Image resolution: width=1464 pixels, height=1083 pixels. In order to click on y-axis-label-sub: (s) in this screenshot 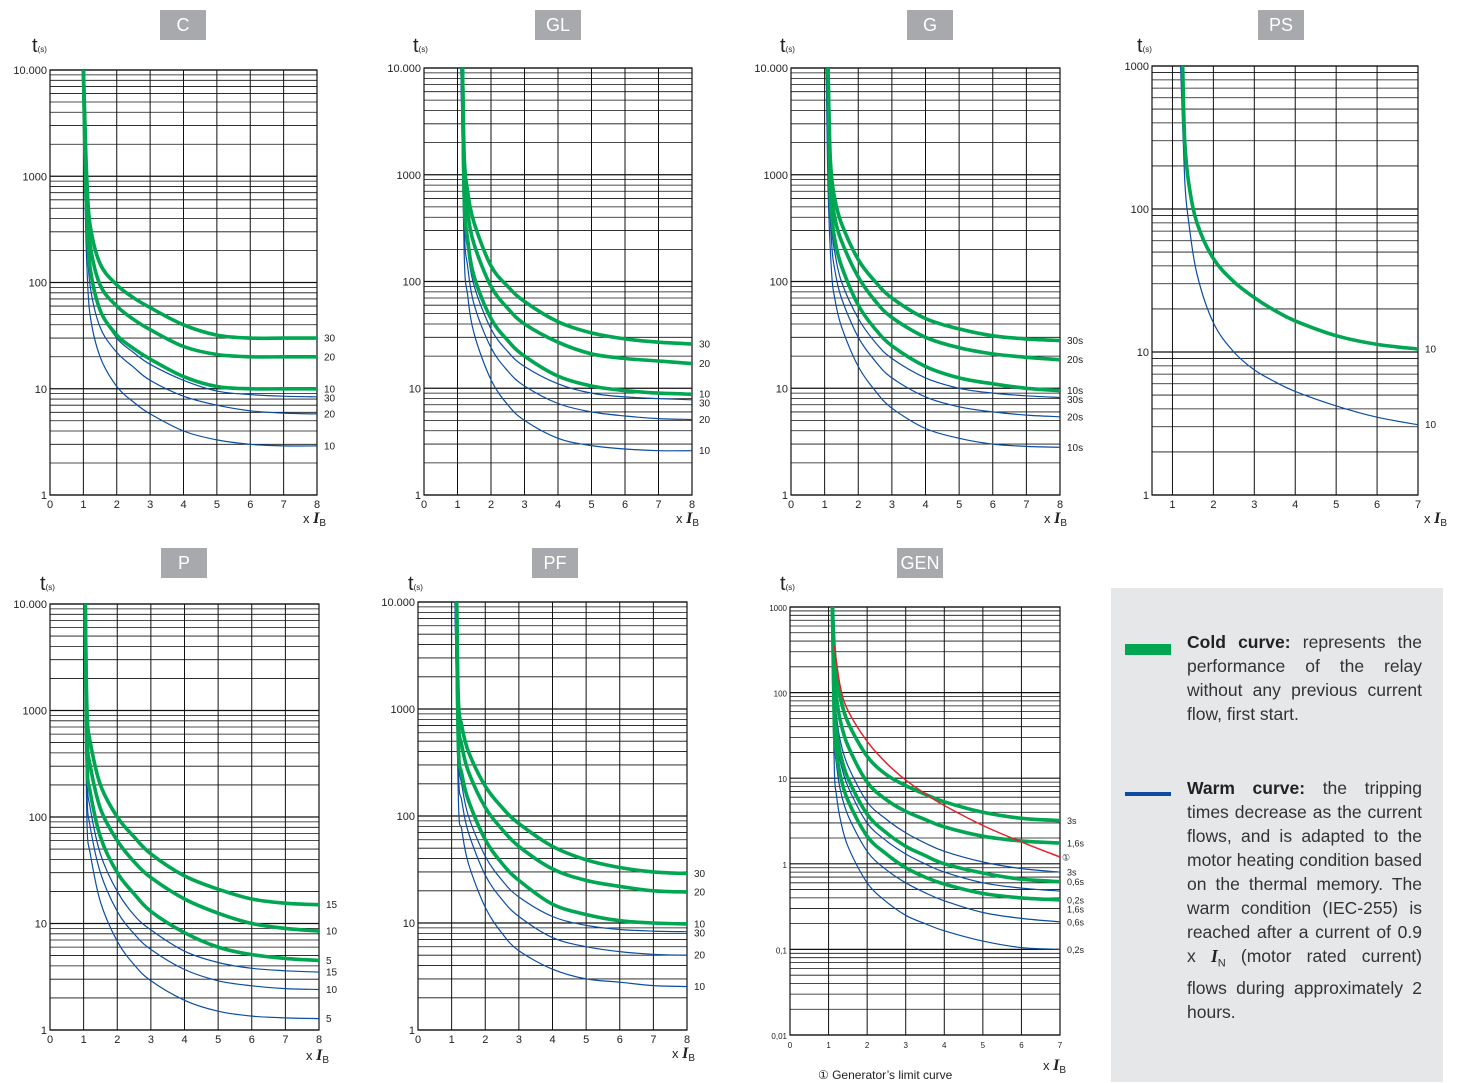, I will do `click(43, 49)`.